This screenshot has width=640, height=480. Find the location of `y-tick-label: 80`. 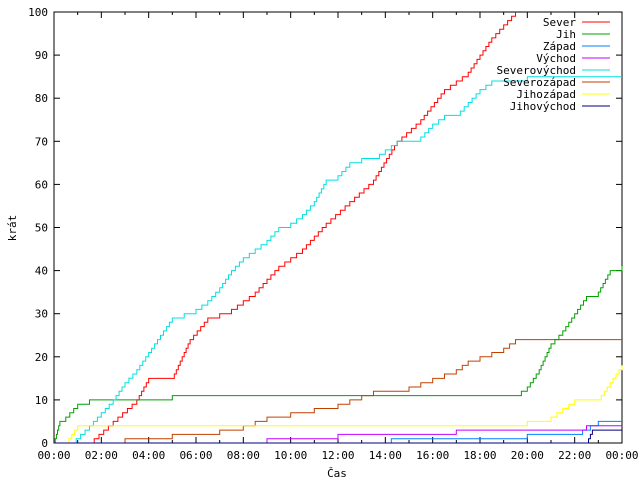

y-tick-label: 80 is located at coordinates (41, 98).